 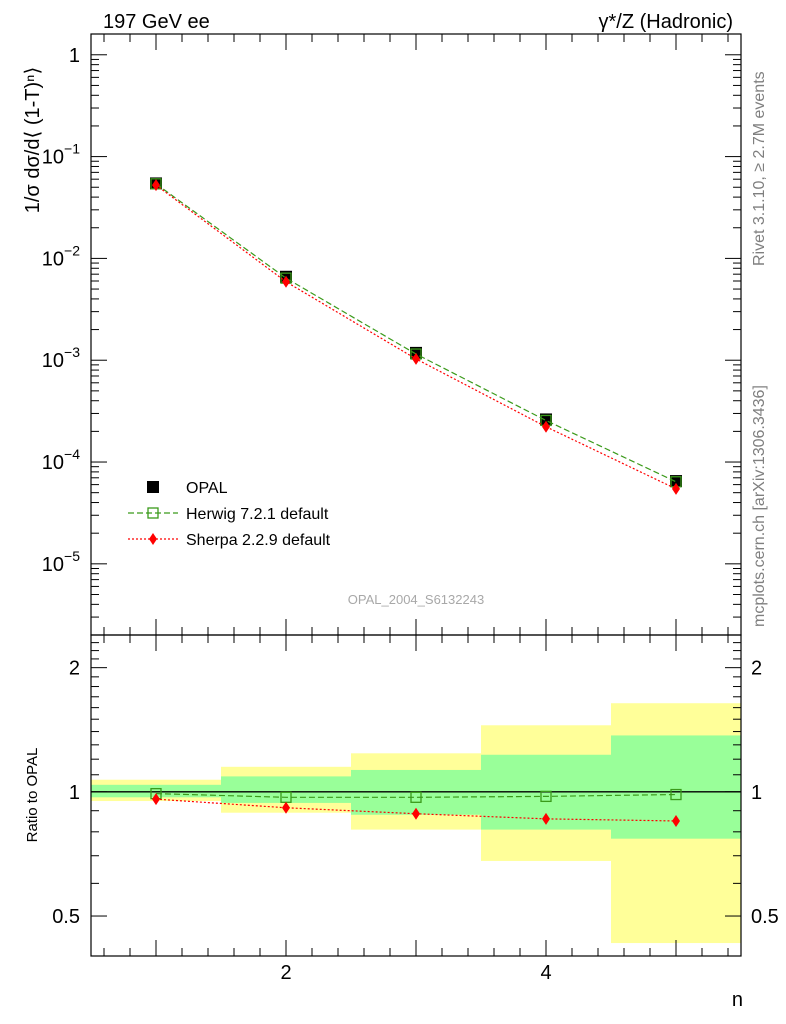 What do you see at coordinates (759, 168) in the screenshot?
I see `rivet-version-label: Rivet 3.1.10, ≥ 2.7M events` at bounding box center [759, 168].